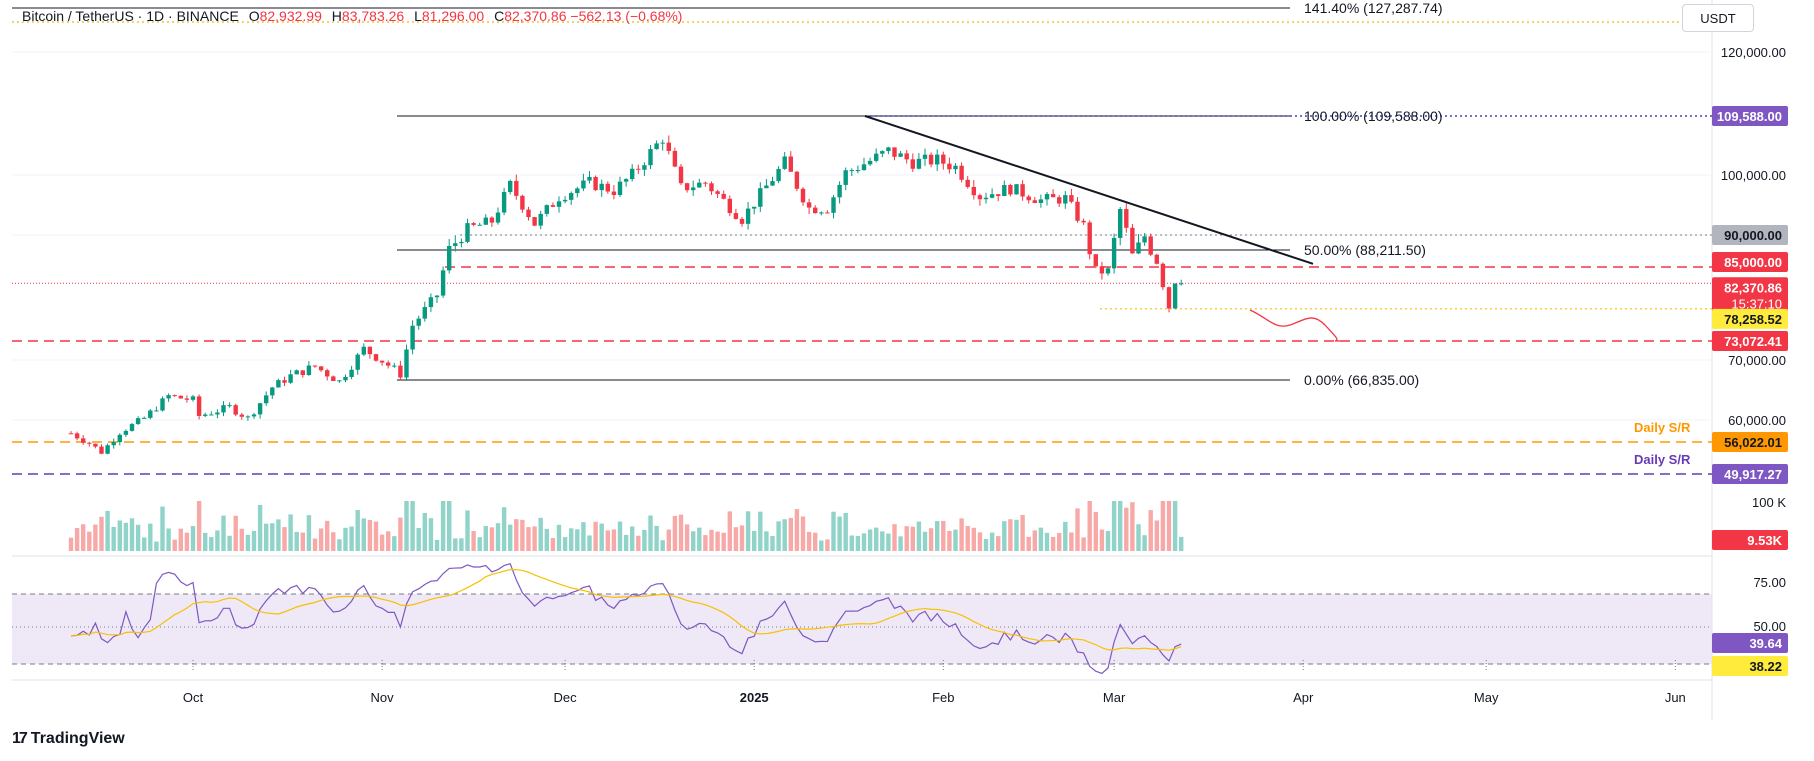 This screenshot has height=761, width=1814. Describe the element at coordinates (20, 738) in the screenshot. I see `tradingview-logo-icon: 17` at that location.